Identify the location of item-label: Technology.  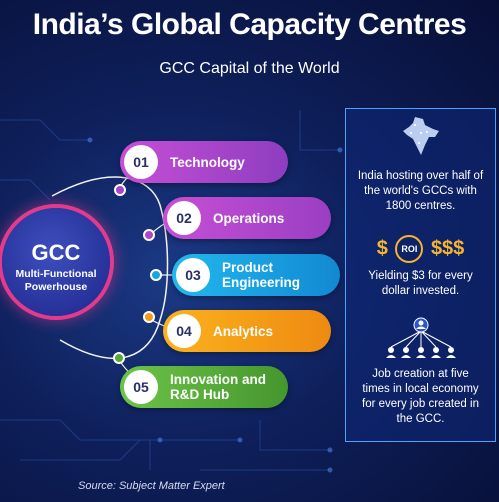
(207, 162).